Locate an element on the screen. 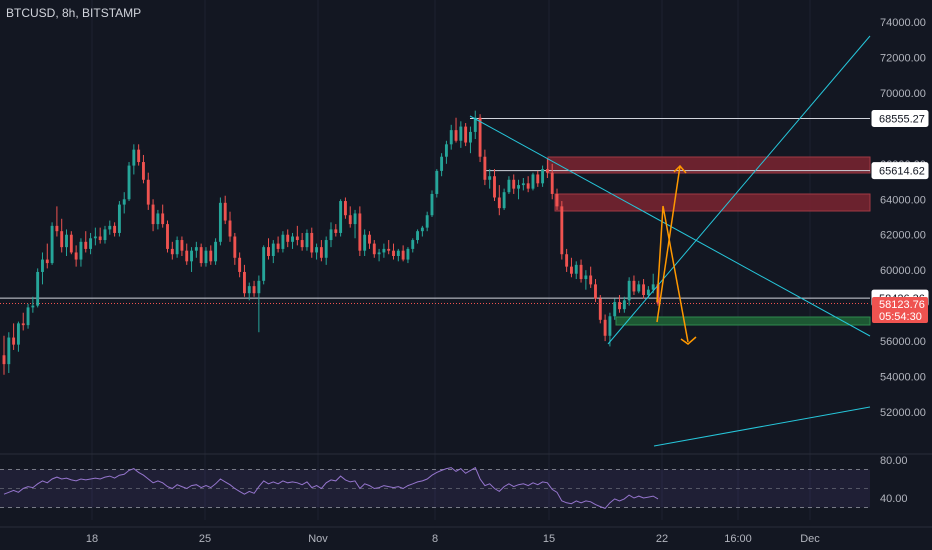 This screenshot has width=932, height=550. price-label-mid-box is located at coordinates (900, 171).